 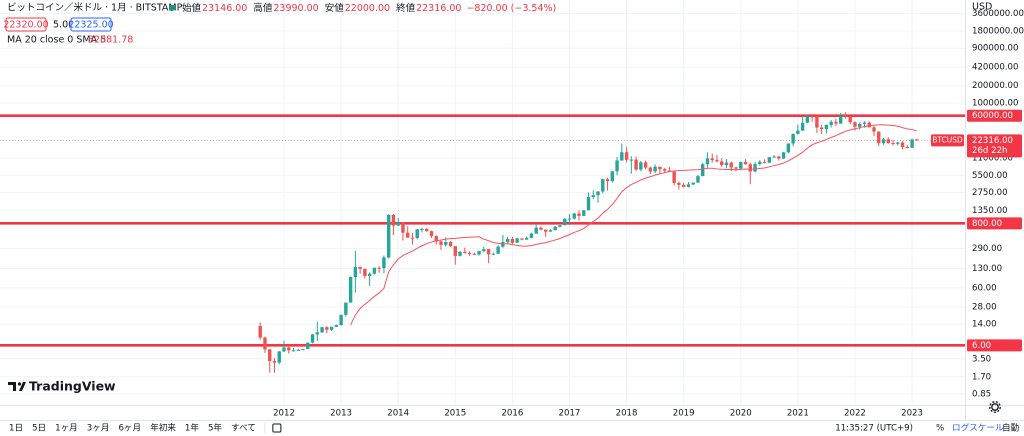 I want to click on range-button: 5年, so click(x=215, y=428).